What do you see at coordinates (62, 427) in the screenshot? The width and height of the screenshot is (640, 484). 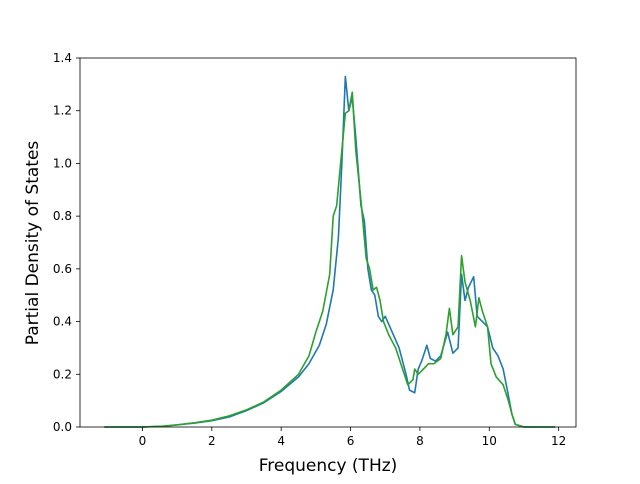 I see `y-tick-label: 0.0` at bounding box center [62, 427].